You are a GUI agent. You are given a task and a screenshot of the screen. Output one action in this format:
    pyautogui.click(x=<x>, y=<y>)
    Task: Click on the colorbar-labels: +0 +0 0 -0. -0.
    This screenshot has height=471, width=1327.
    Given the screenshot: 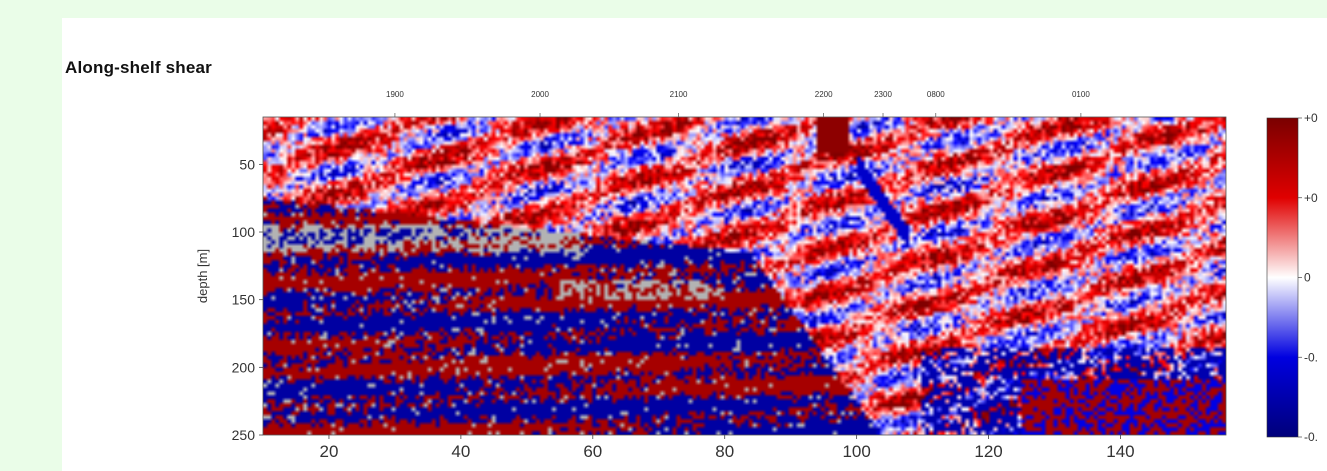 What is the action you would take?
    pyautogui.click(x=1308, y=277)
    